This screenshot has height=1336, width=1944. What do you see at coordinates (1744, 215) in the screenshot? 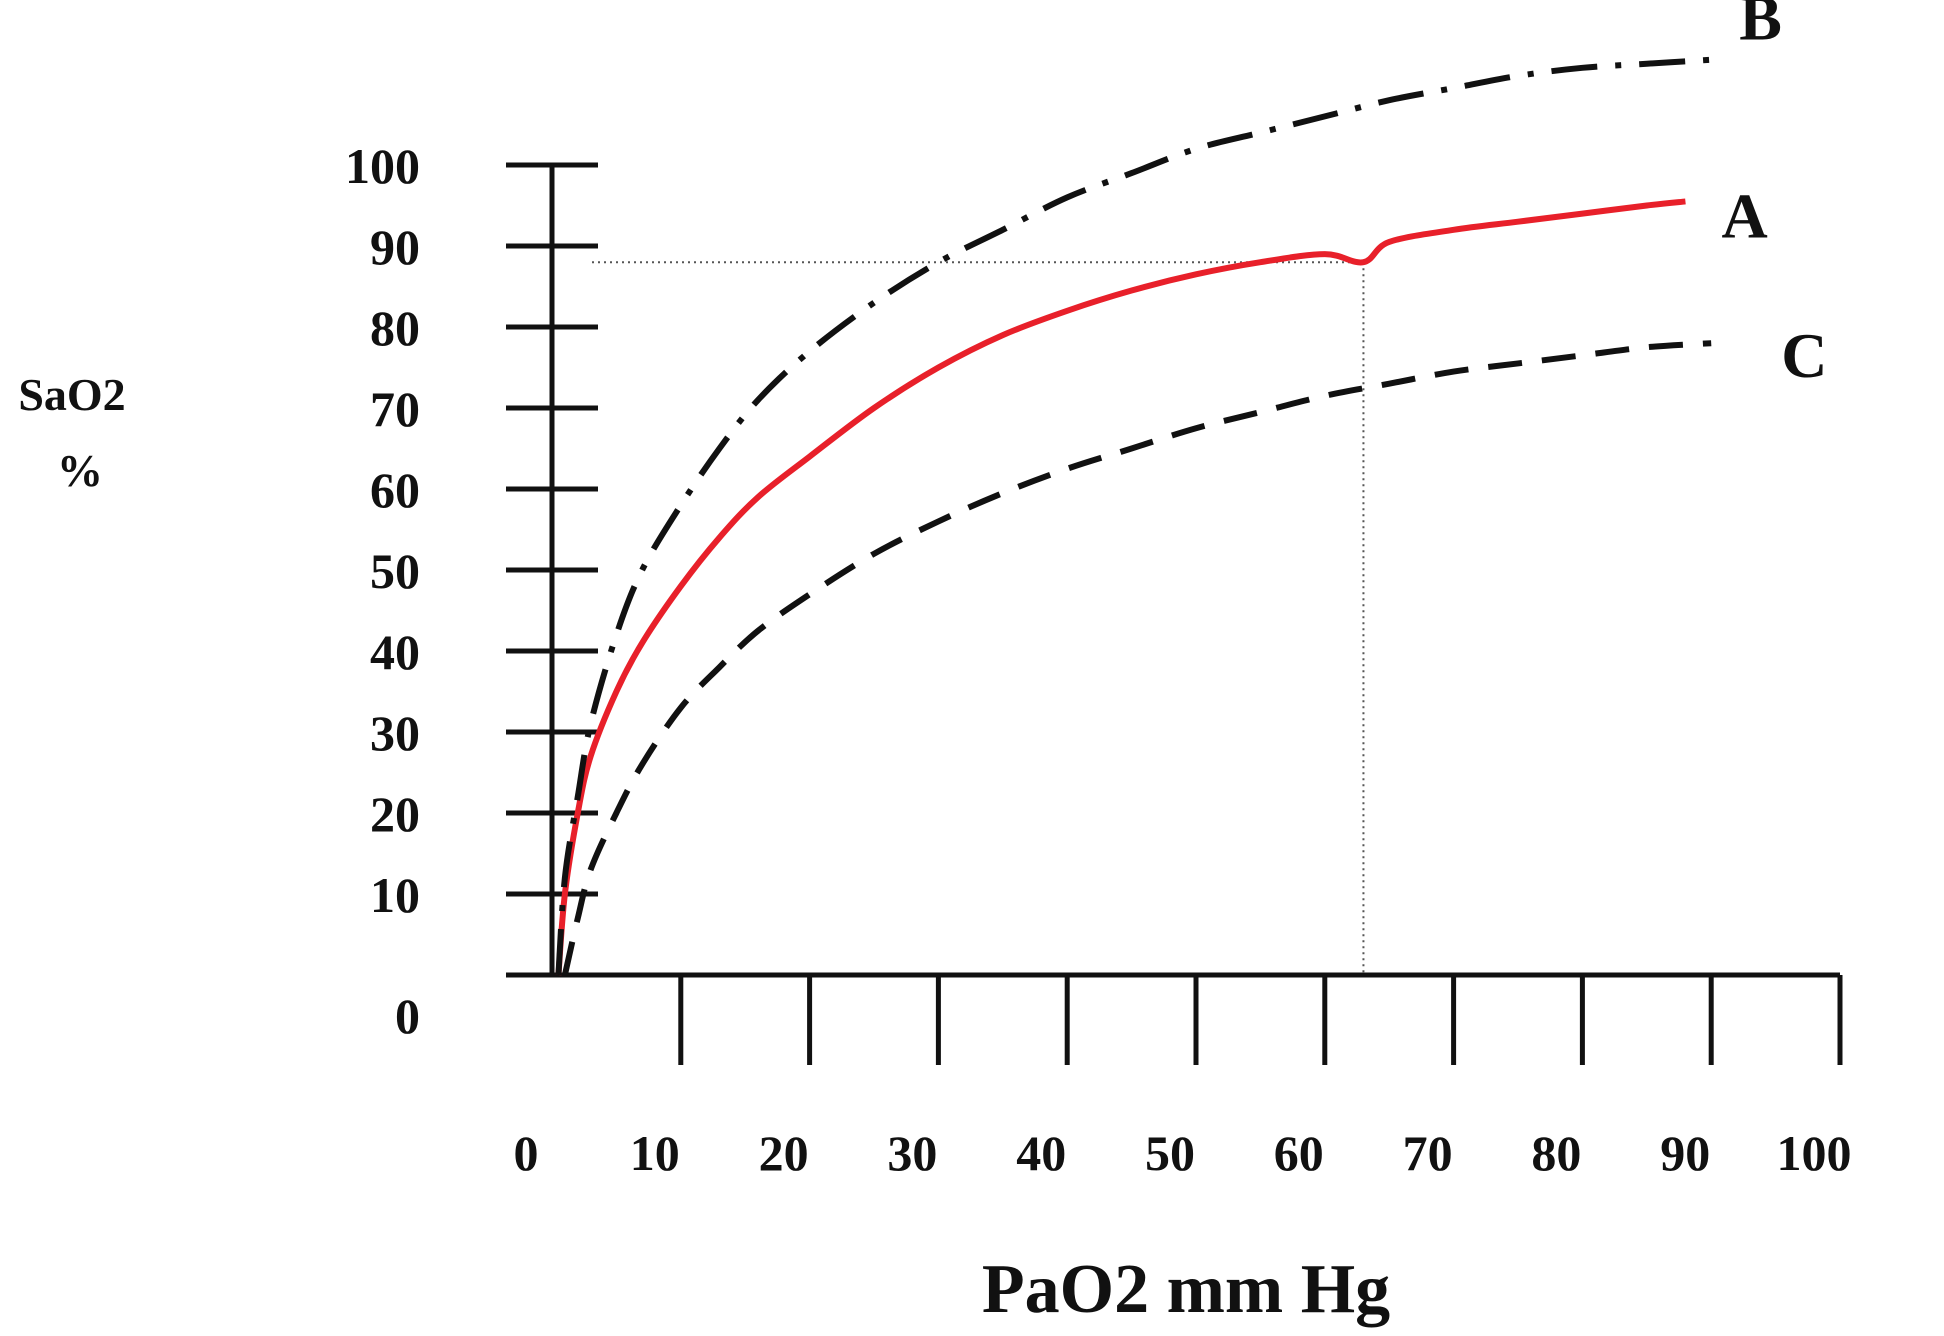
I see `series-label-a: A` at bounding box center [1744, 215].